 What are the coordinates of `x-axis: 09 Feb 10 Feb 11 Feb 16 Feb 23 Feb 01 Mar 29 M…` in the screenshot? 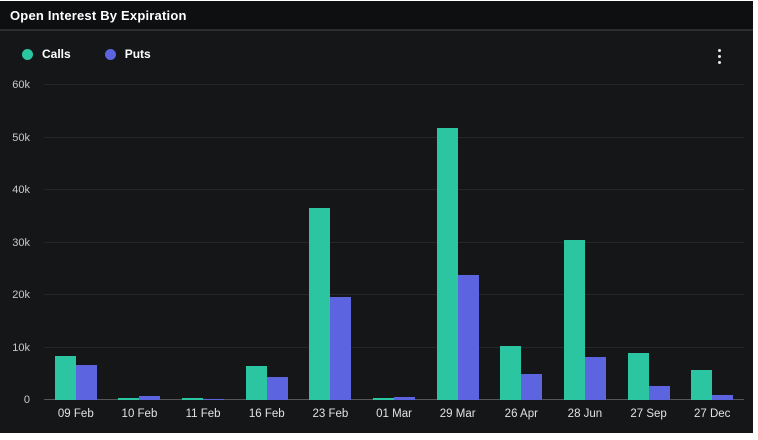 It's located at (394, 414).